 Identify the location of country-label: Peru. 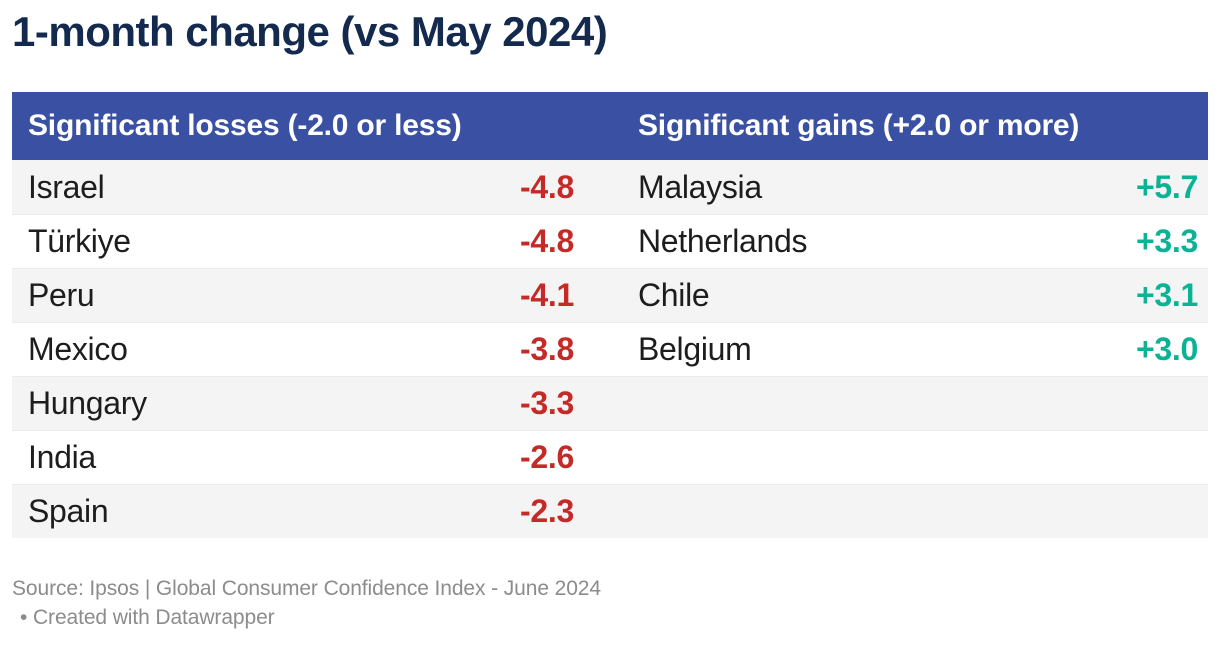
(61, 295).